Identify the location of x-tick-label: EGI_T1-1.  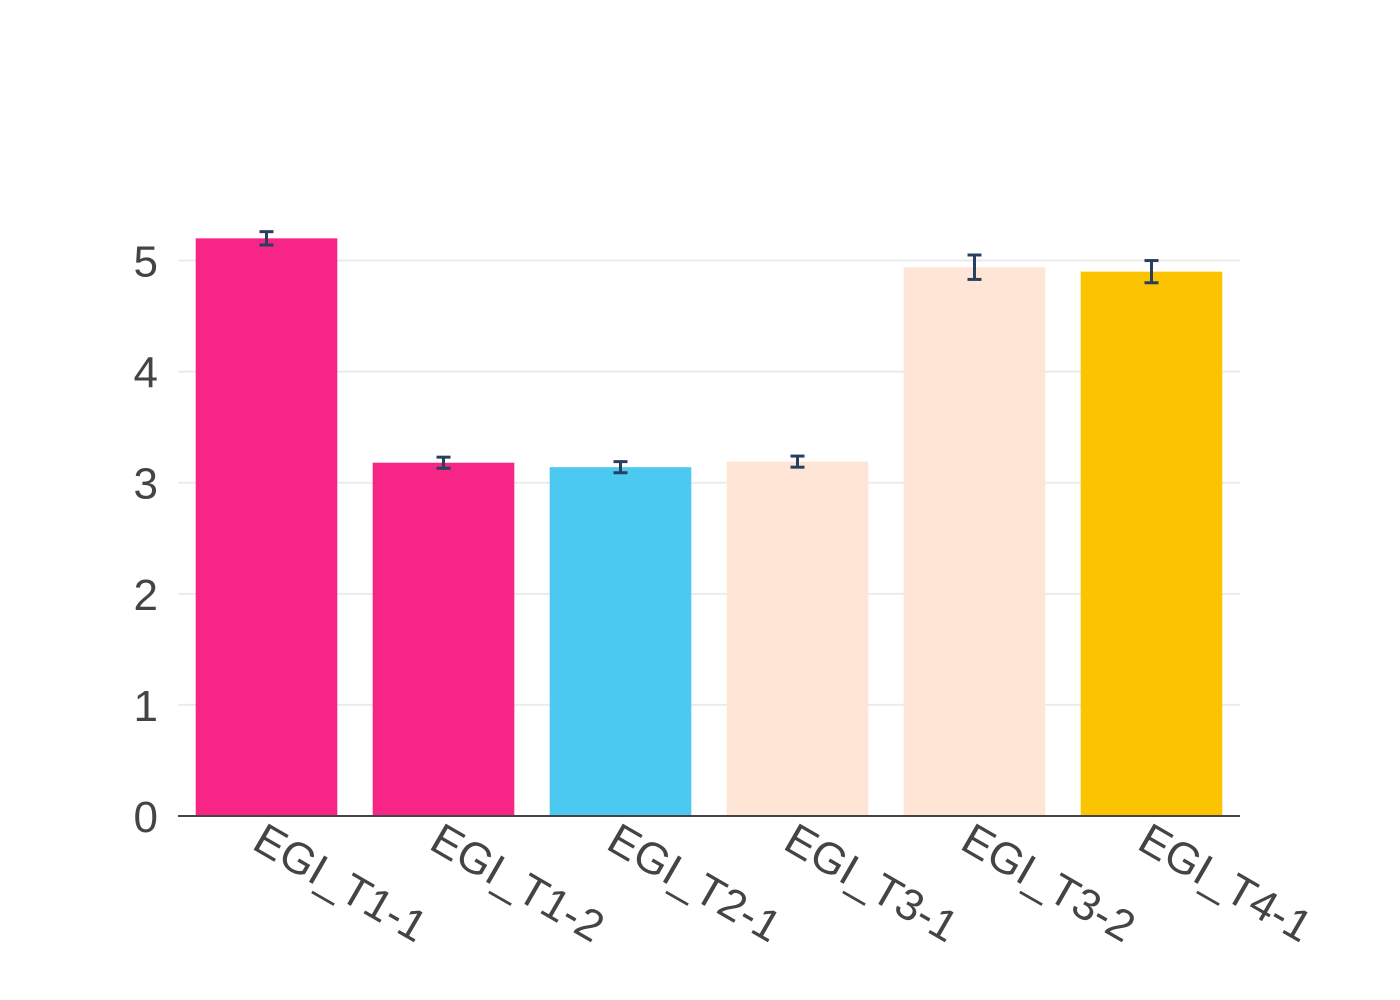
(341, 883).